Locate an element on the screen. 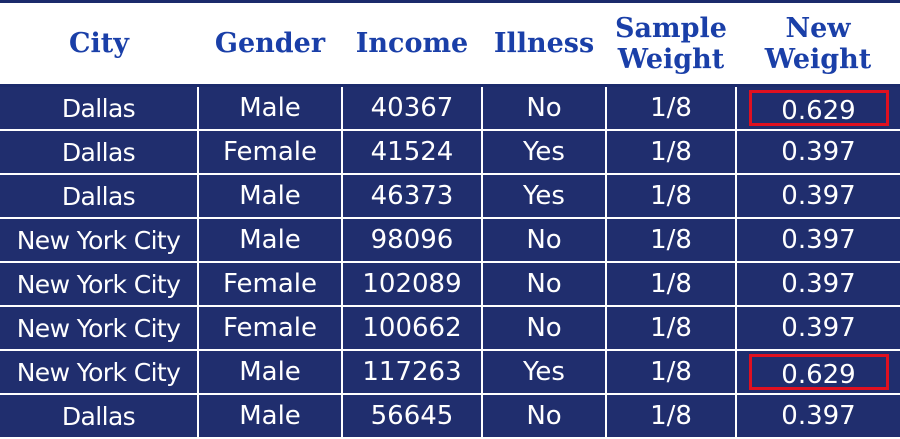 The image size is (900, 439). table-row: Dallas Male 56645 No 1/8 0.397 is located at coordinates (450, 415).